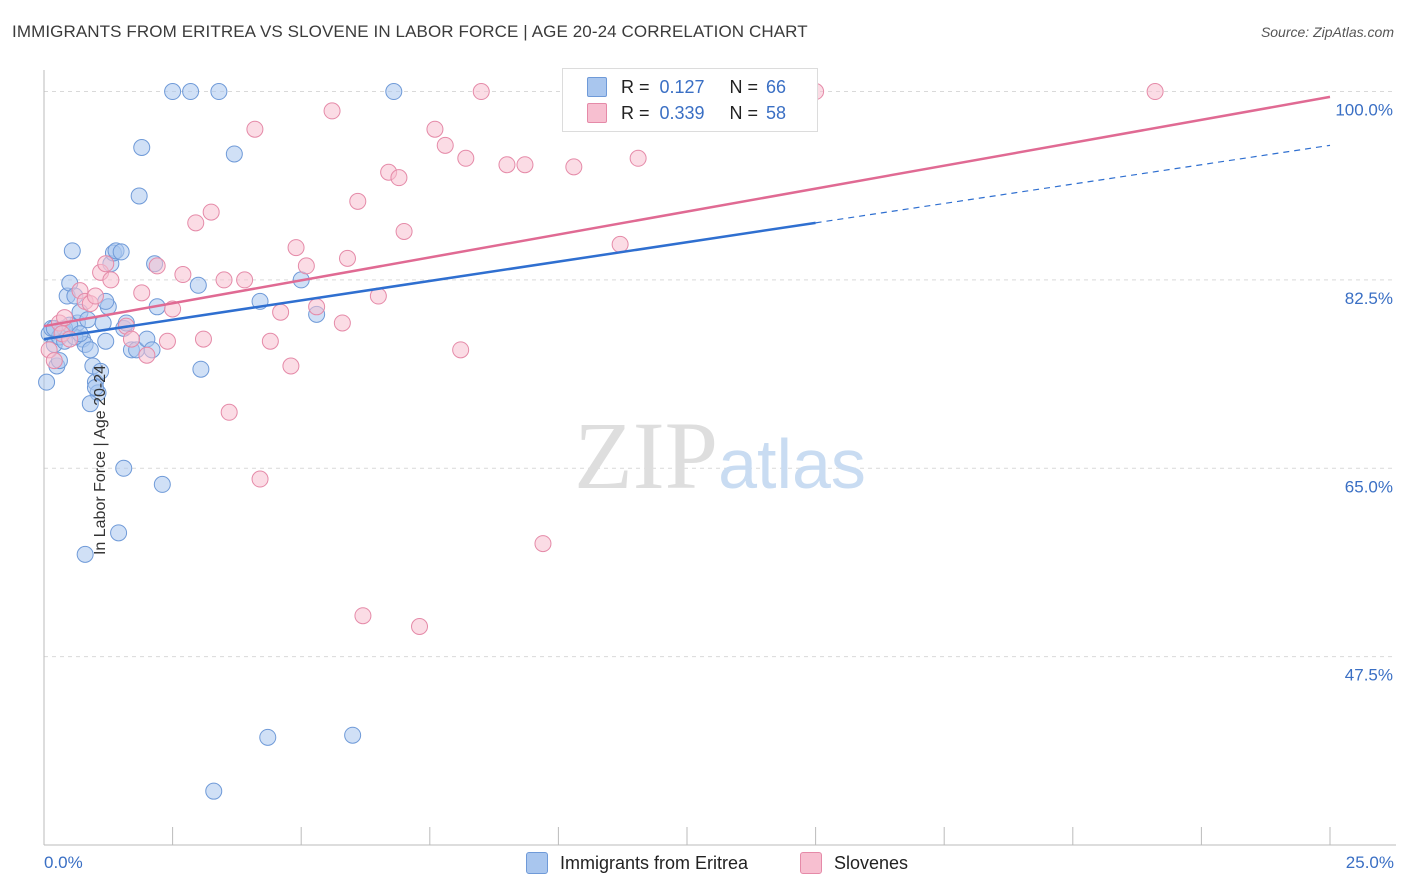 The height and width of the screenshot is (892, 1406). I want to click on y-tick-label: 100.0%, so click(1364, 110).